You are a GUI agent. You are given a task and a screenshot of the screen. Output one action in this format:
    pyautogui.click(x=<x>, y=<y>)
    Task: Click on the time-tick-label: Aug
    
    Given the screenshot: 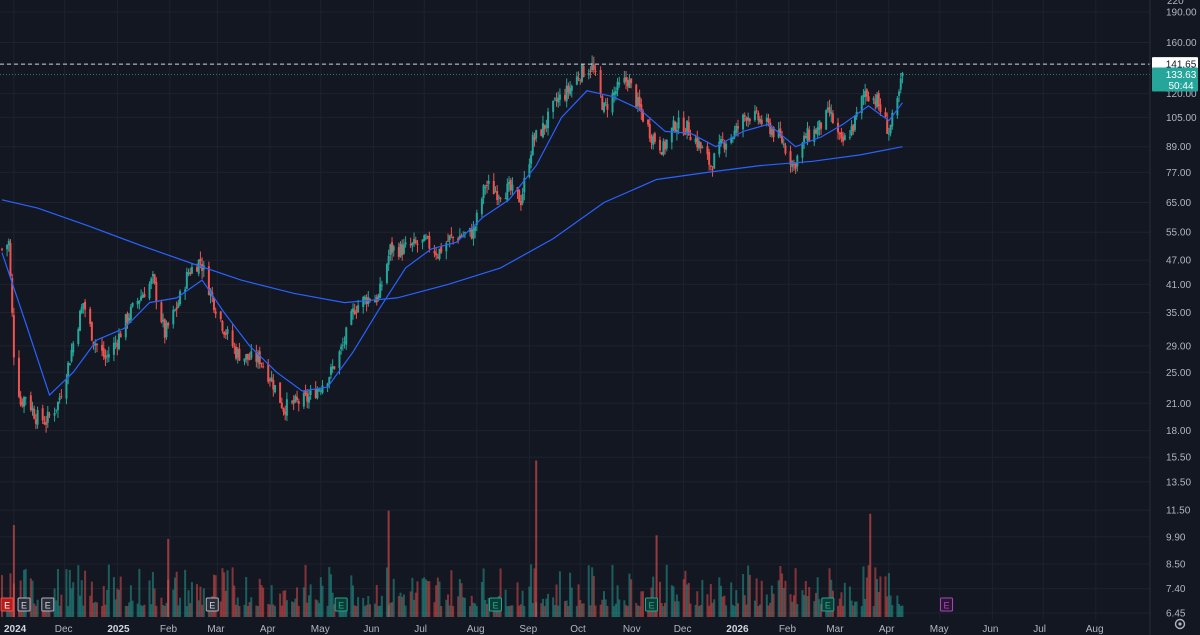 What is the action you would take?
    pyautogui.click(x=476, y=629)
    